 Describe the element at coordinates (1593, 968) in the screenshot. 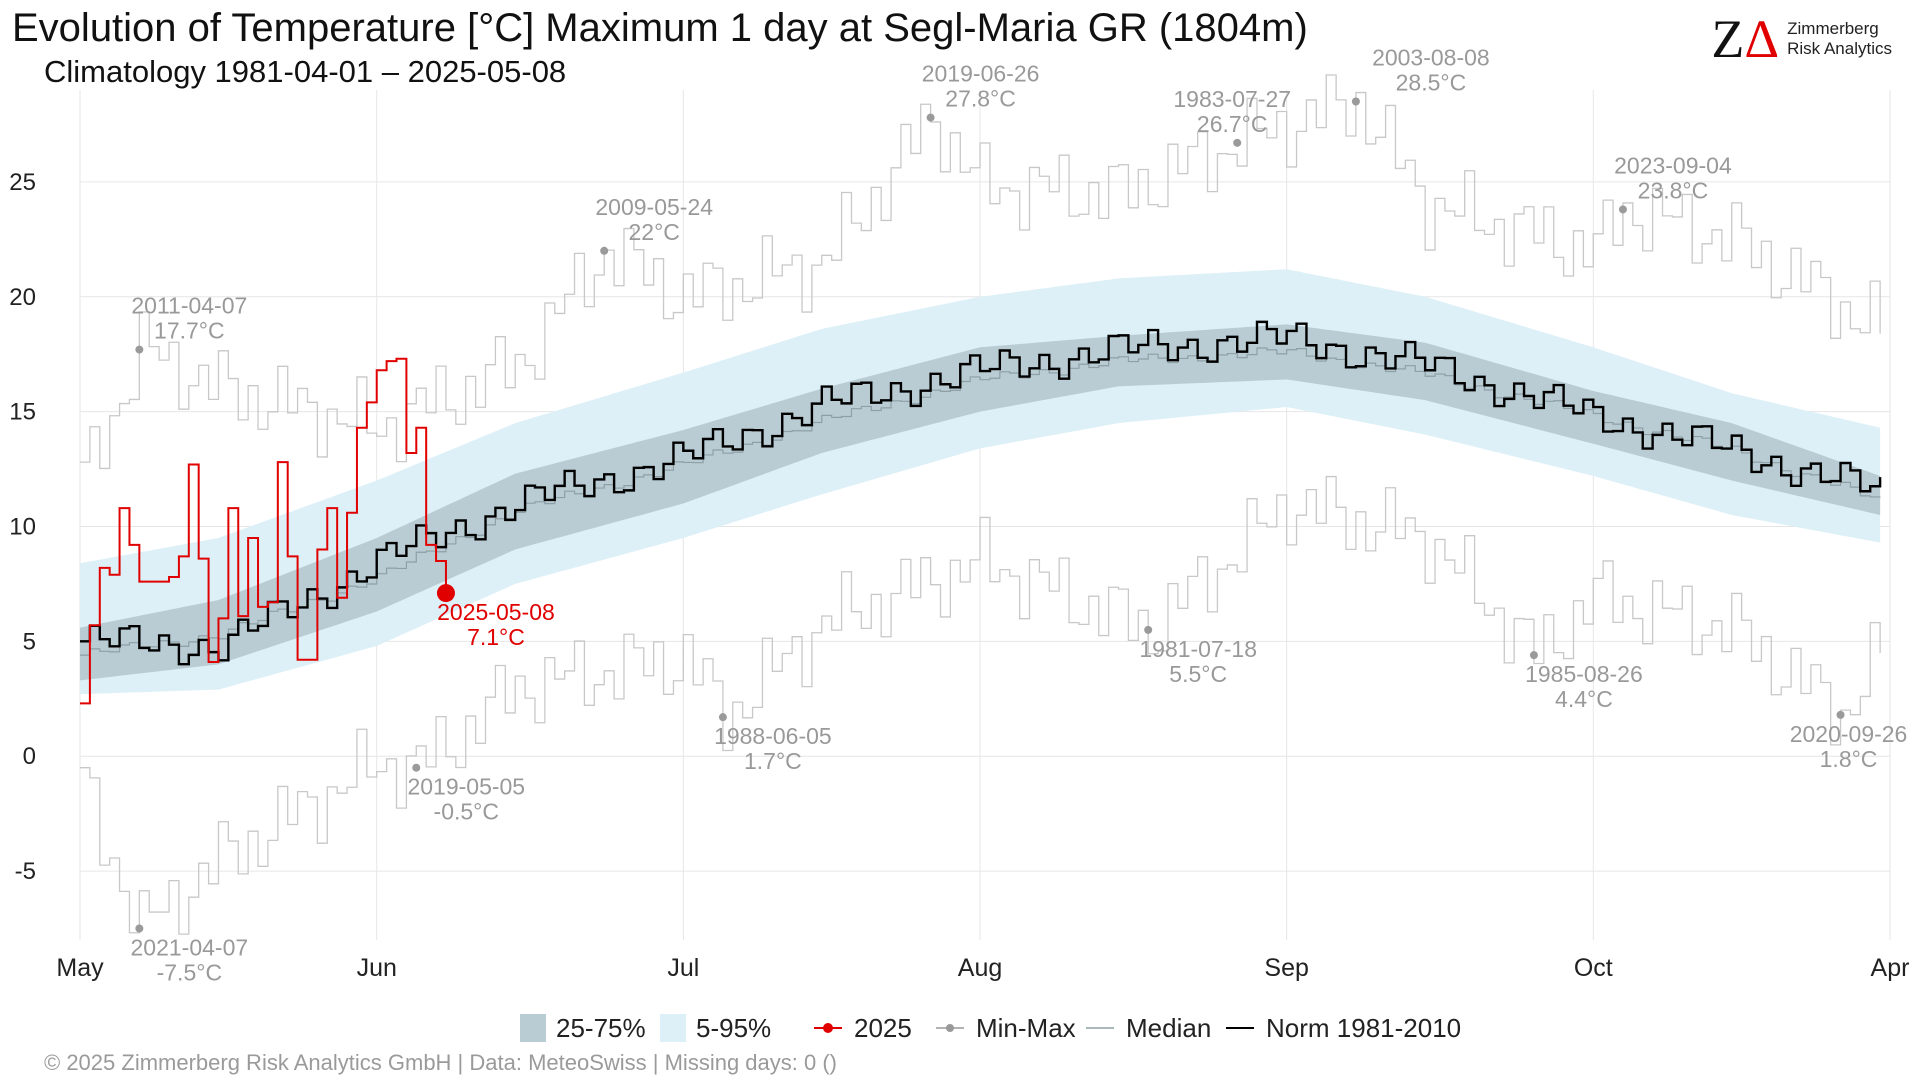

I see `x-tick-label: Oct` at that location.